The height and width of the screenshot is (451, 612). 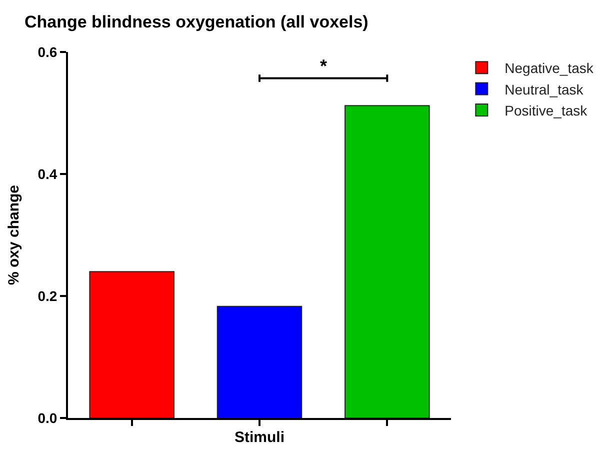 I want to click on y-axis-title: % oxy change, so click(x=13, y=235).